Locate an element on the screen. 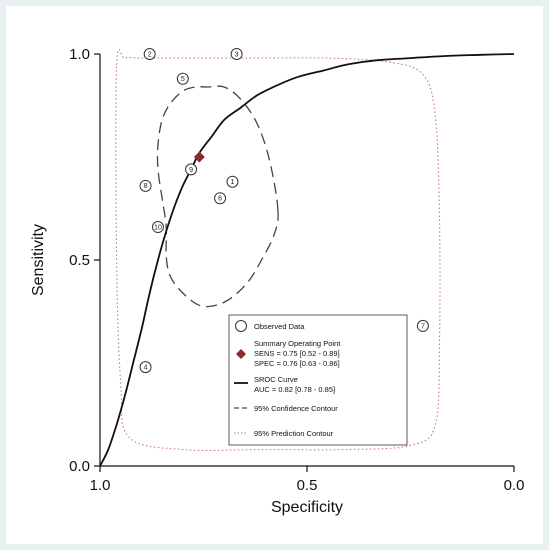 This screenshot has width=549, height=550. legend-box is located at coordinates (318, 380).